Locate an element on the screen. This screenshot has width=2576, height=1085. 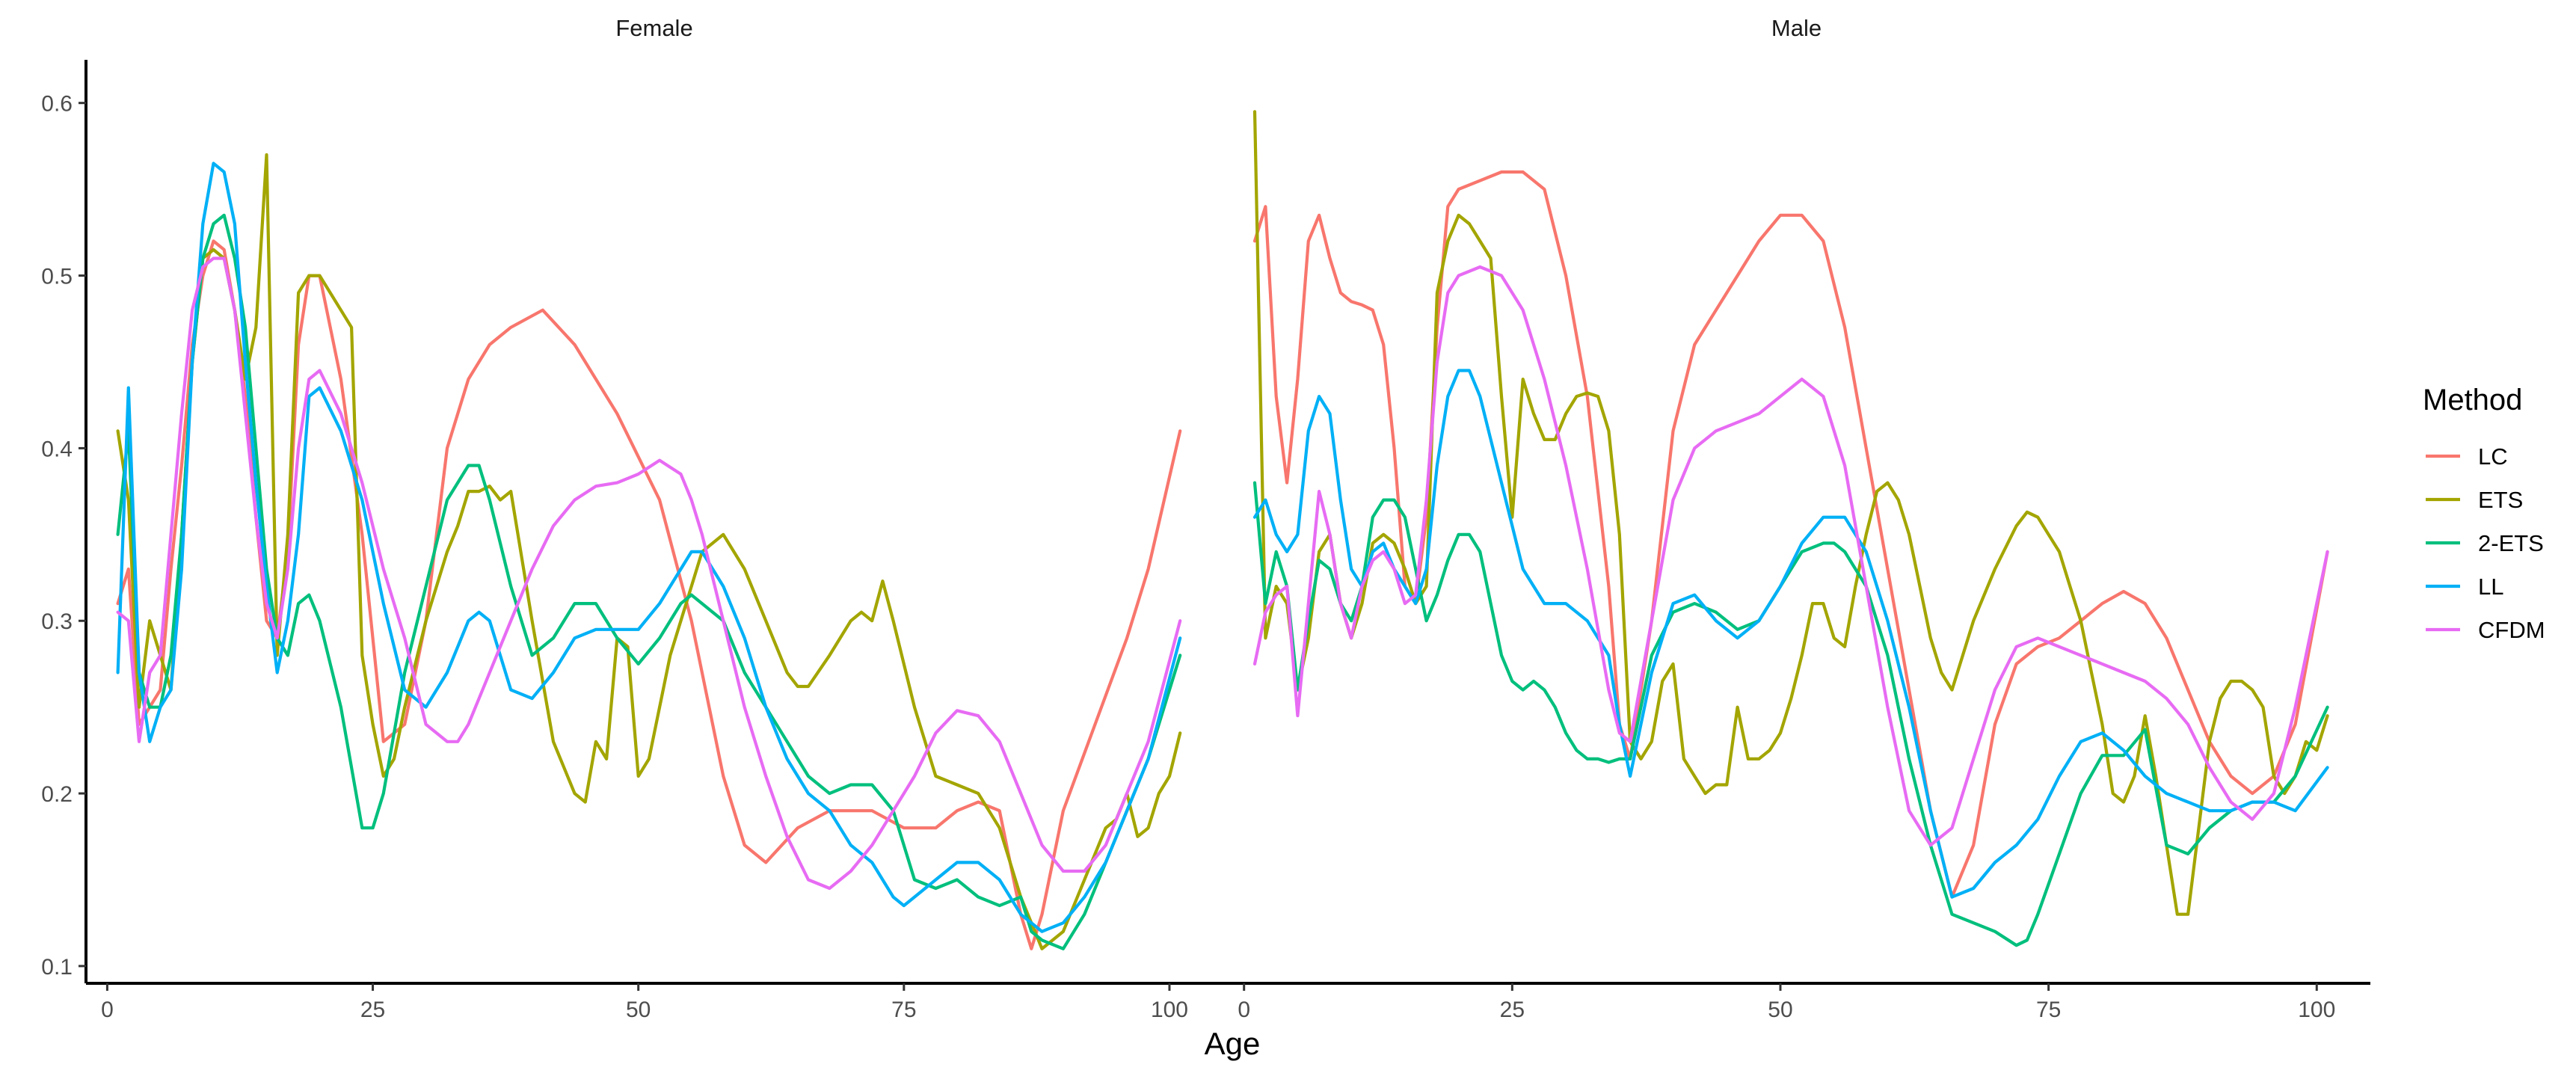
y-tick-label: 0.3 is located at coordinates (57, 621).